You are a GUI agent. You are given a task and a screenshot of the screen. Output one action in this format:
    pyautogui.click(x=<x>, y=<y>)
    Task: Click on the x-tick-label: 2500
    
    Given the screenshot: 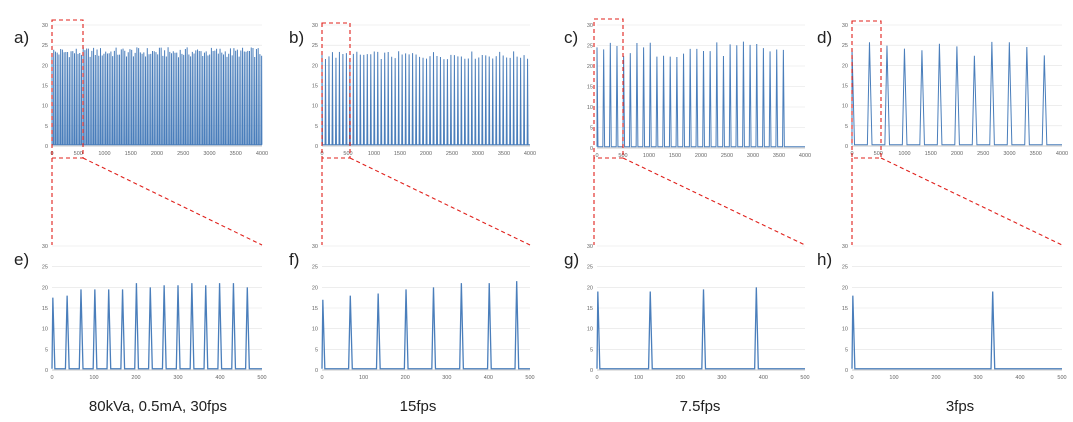 What is the action you would take?
    pyautogui.click(x=983, y=154)
    